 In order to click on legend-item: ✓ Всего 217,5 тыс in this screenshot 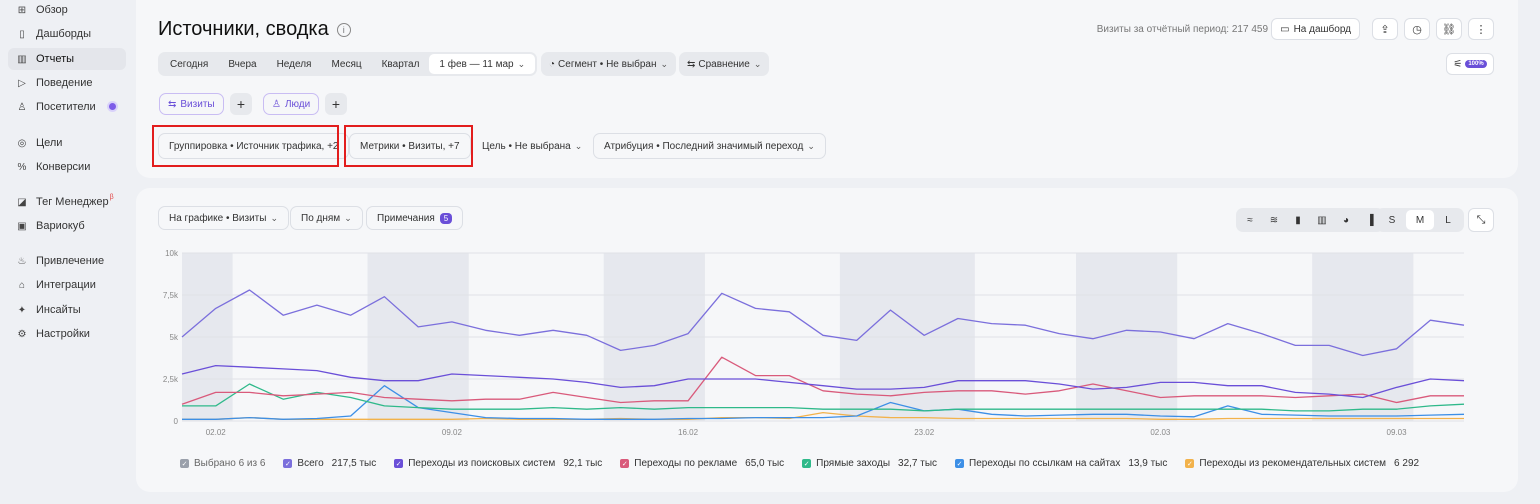, I will do `click(329, 463)`.